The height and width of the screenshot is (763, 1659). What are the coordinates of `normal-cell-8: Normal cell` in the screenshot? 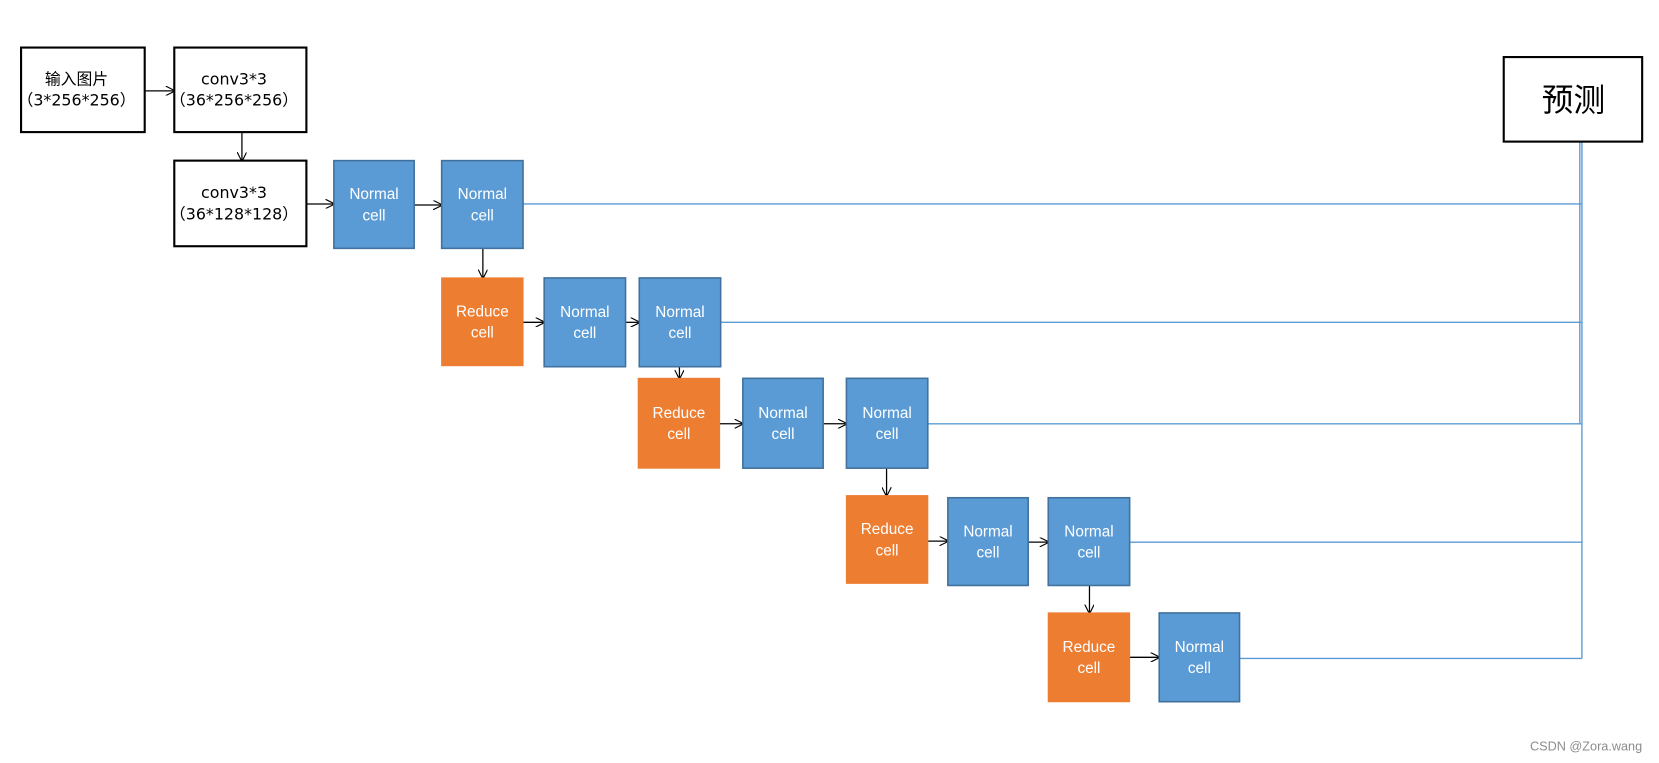 It's located at (1089, 541).